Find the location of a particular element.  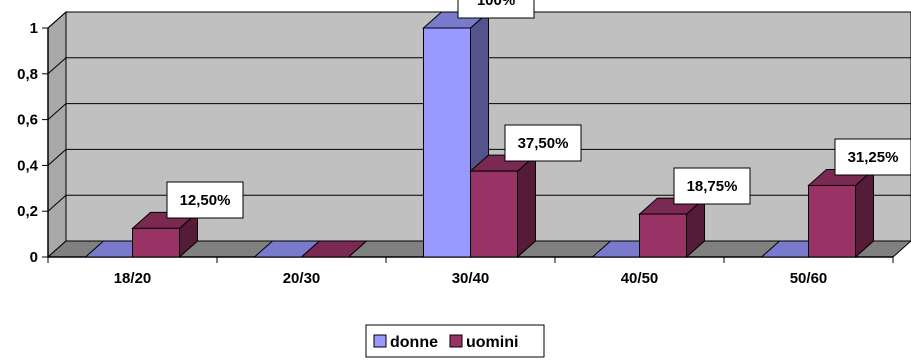

y-tick-label: 0,8 is located at coordinates (27, 74).